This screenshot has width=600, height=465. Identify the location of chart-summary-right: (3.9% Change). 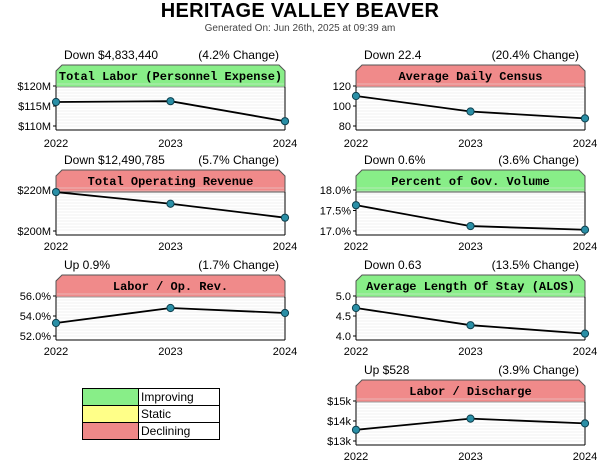
(538, 370).